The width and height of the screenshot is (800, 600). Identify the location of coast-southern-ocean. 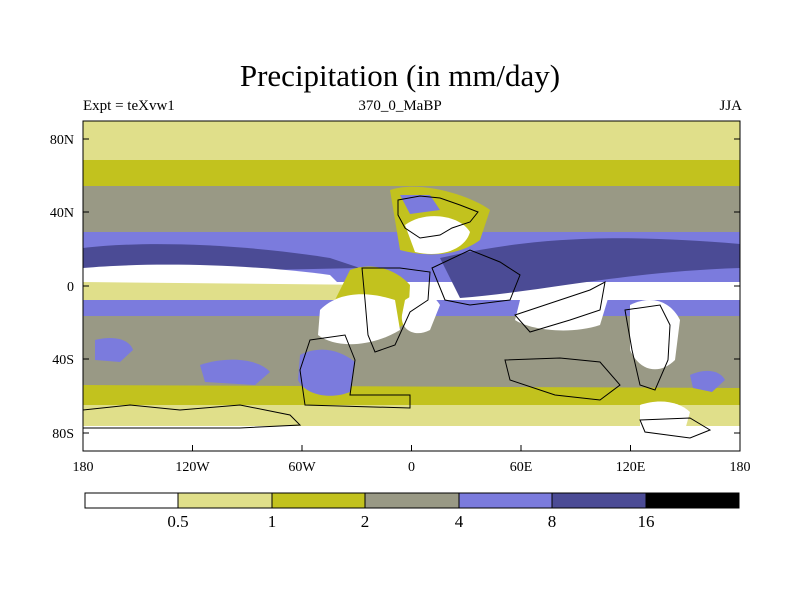
(562, 379).